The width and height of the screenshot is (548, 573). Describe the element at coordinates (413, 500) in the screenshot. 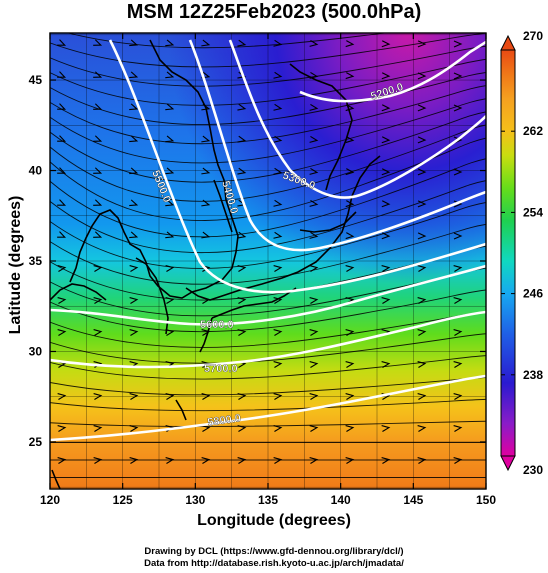

I see `x-tick-label: 145` at that location.